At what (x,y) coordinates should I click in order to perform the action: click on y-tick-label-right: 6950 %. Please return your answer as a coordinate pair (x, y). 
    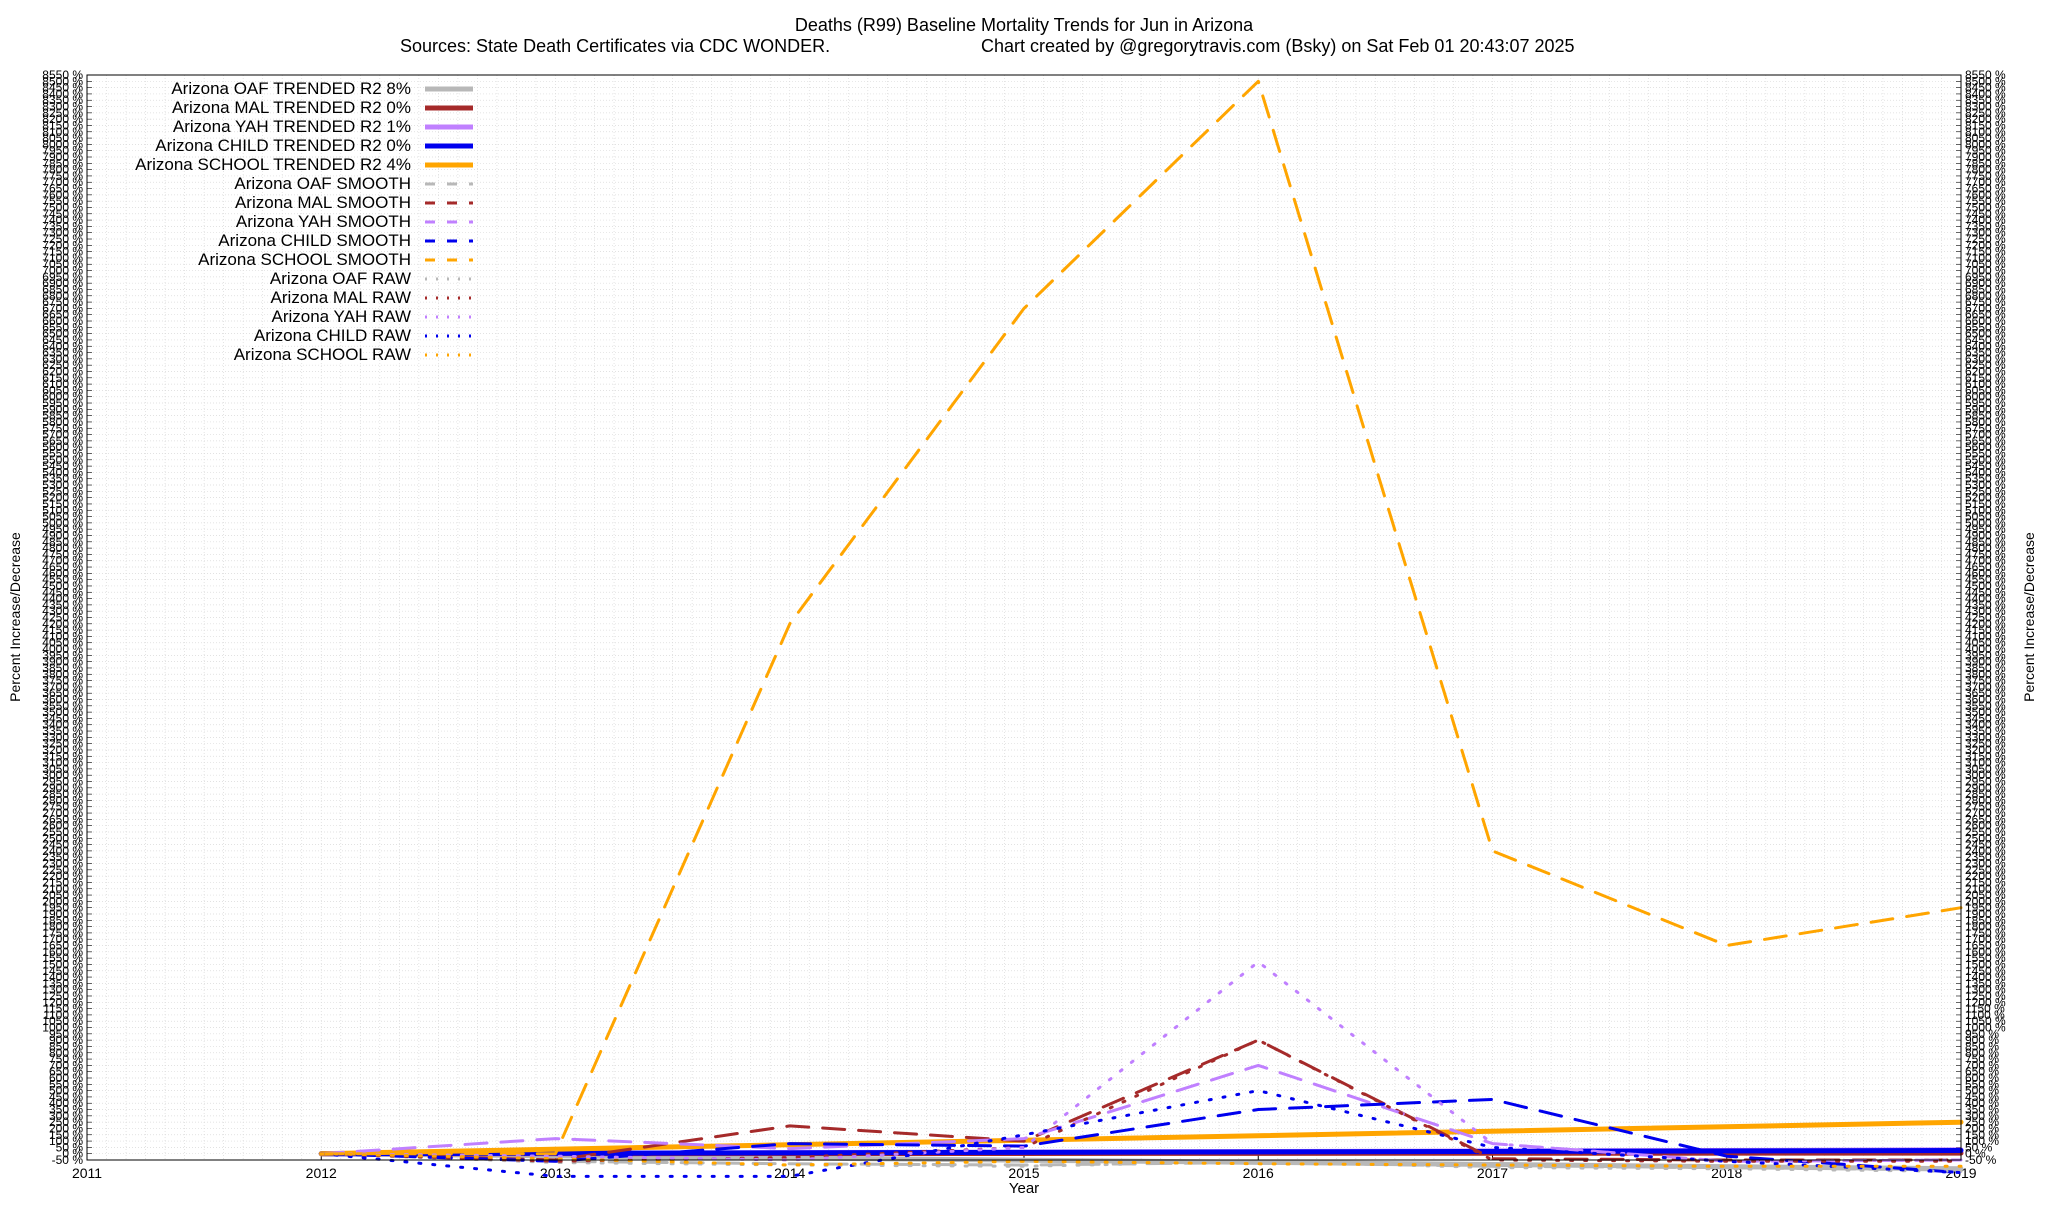
    Looking at the image, I should click on (1985, 277).